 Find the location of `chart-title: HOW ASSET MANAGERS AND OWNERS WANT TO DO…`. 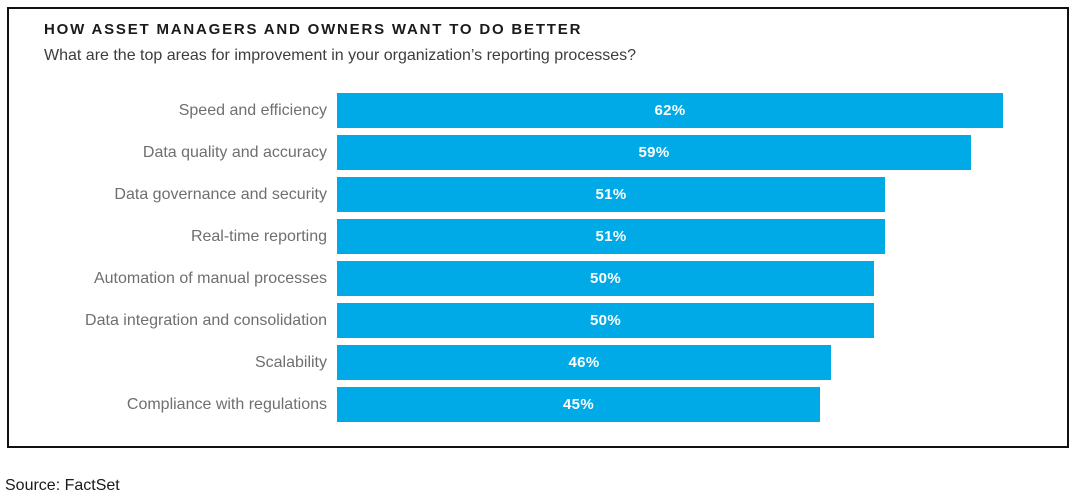

chart-title: HOW ASSET MANAGERS AND OWNERS WANT TO DO… is located at coordinates (313, 29).